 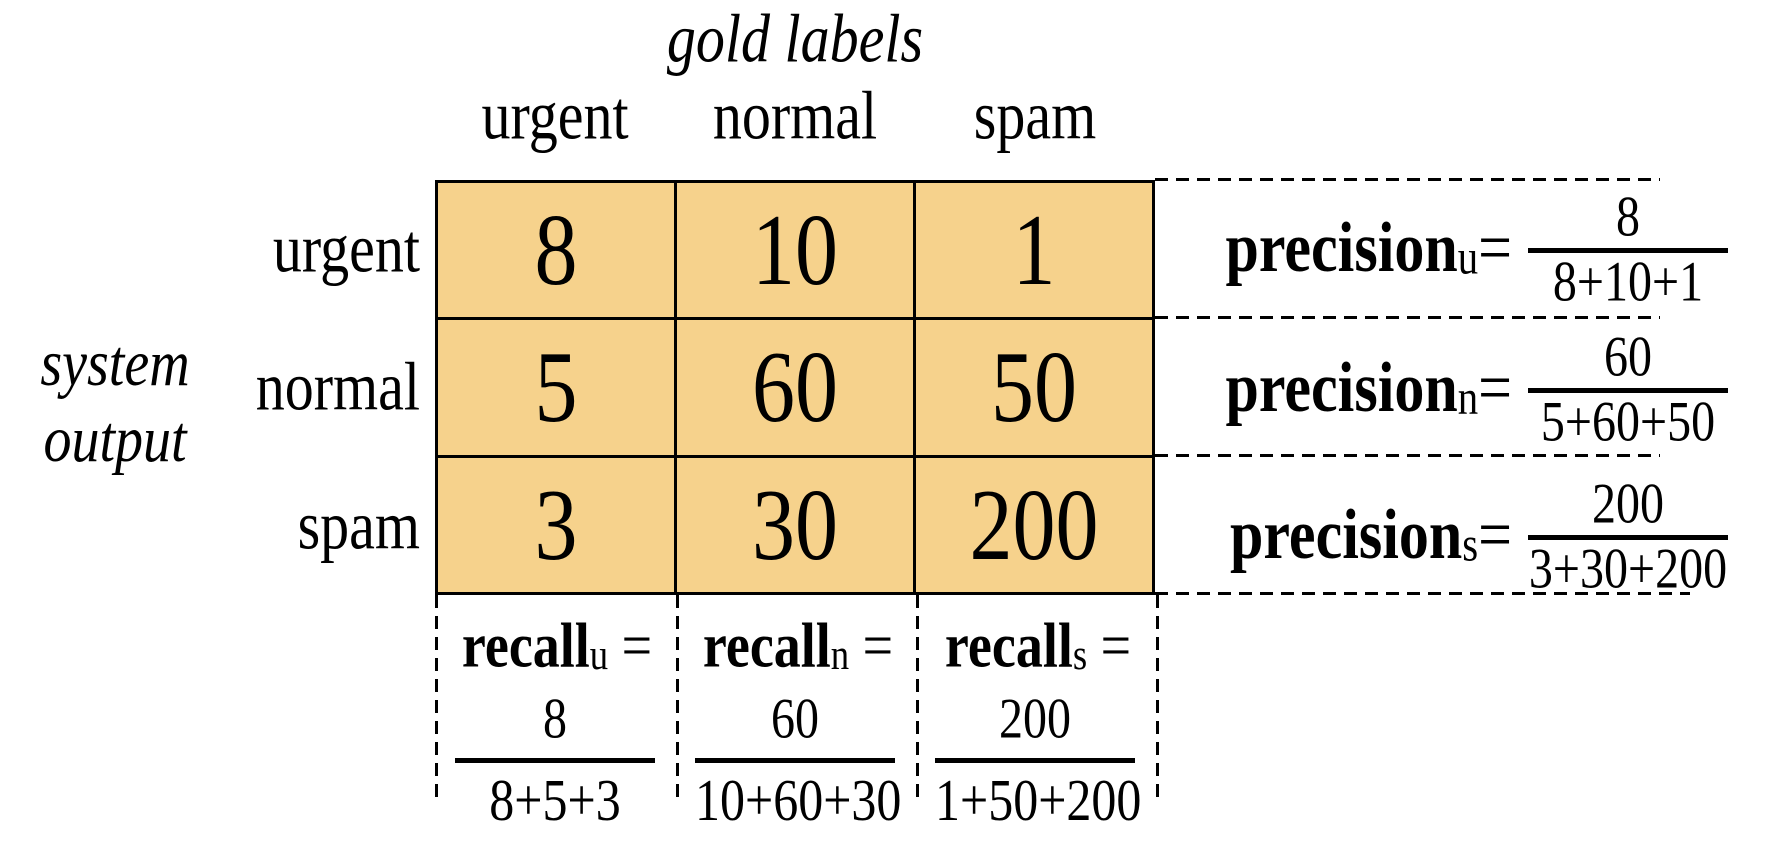 I want to click on matrix-cell-urgent-urgent: 8, so click(x=556, y=250).